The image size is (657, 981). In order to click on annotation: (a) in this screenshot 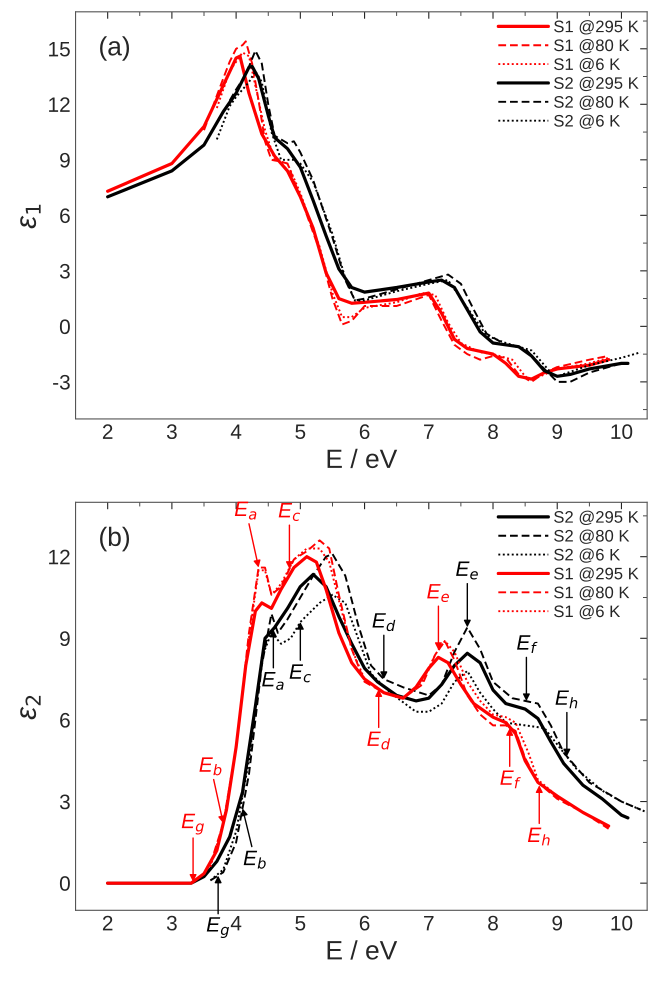, I will do `click(115, 48)`.